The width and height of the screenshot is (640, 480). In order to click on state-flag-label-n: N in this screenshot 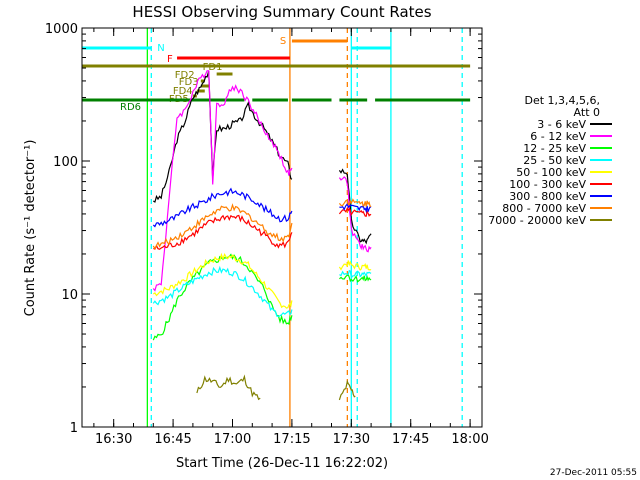, I will do `click(160, 48)`.